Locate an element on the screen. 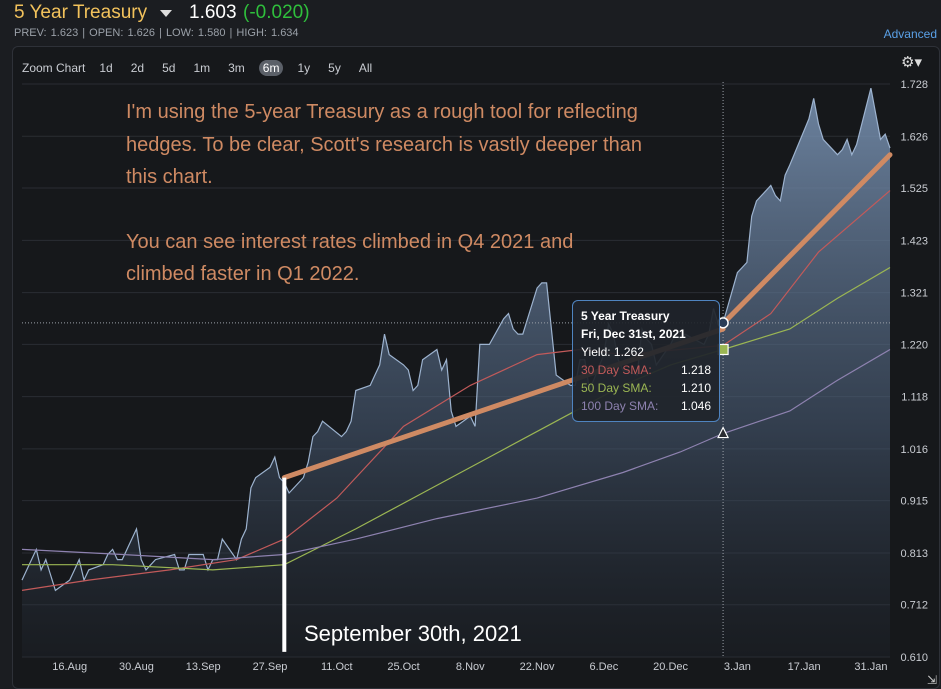 The width and height of the screenshot is (941, 689). tooltip-sma100-label: 100 Day SMA: is located at coordinates (620, 406).